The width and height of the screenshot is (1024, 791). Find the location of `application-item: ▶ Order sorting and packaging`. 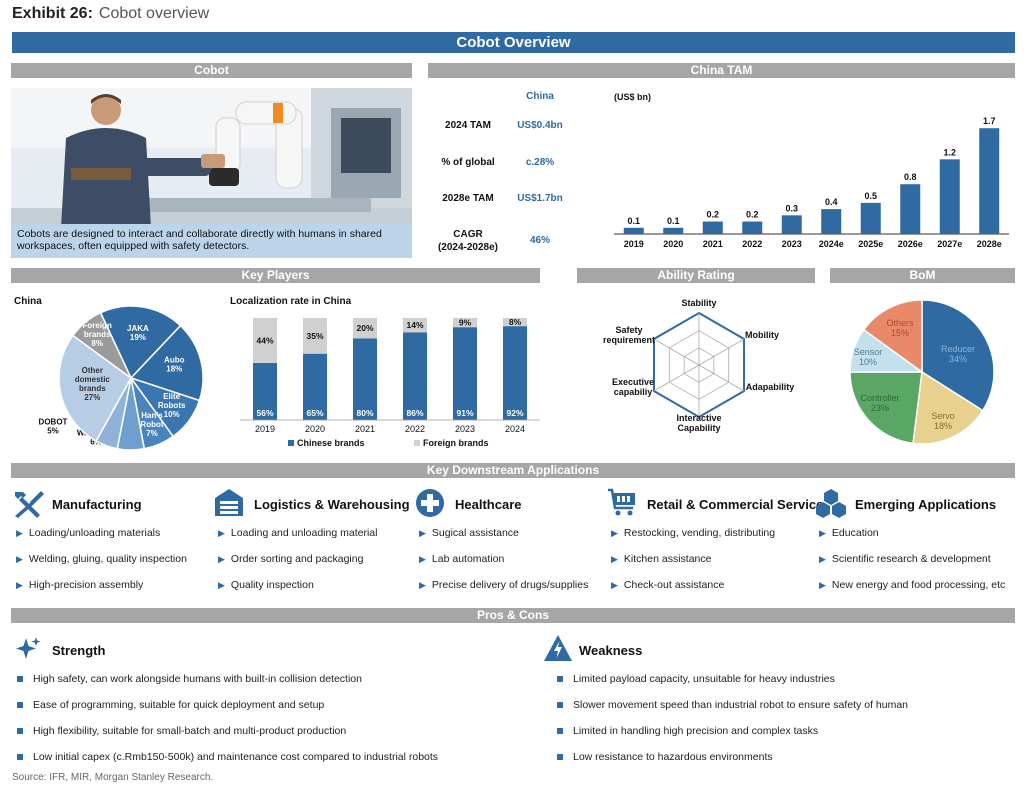

application-item: ▶ Order sorting and packaging is located at coordinates (290, 559).